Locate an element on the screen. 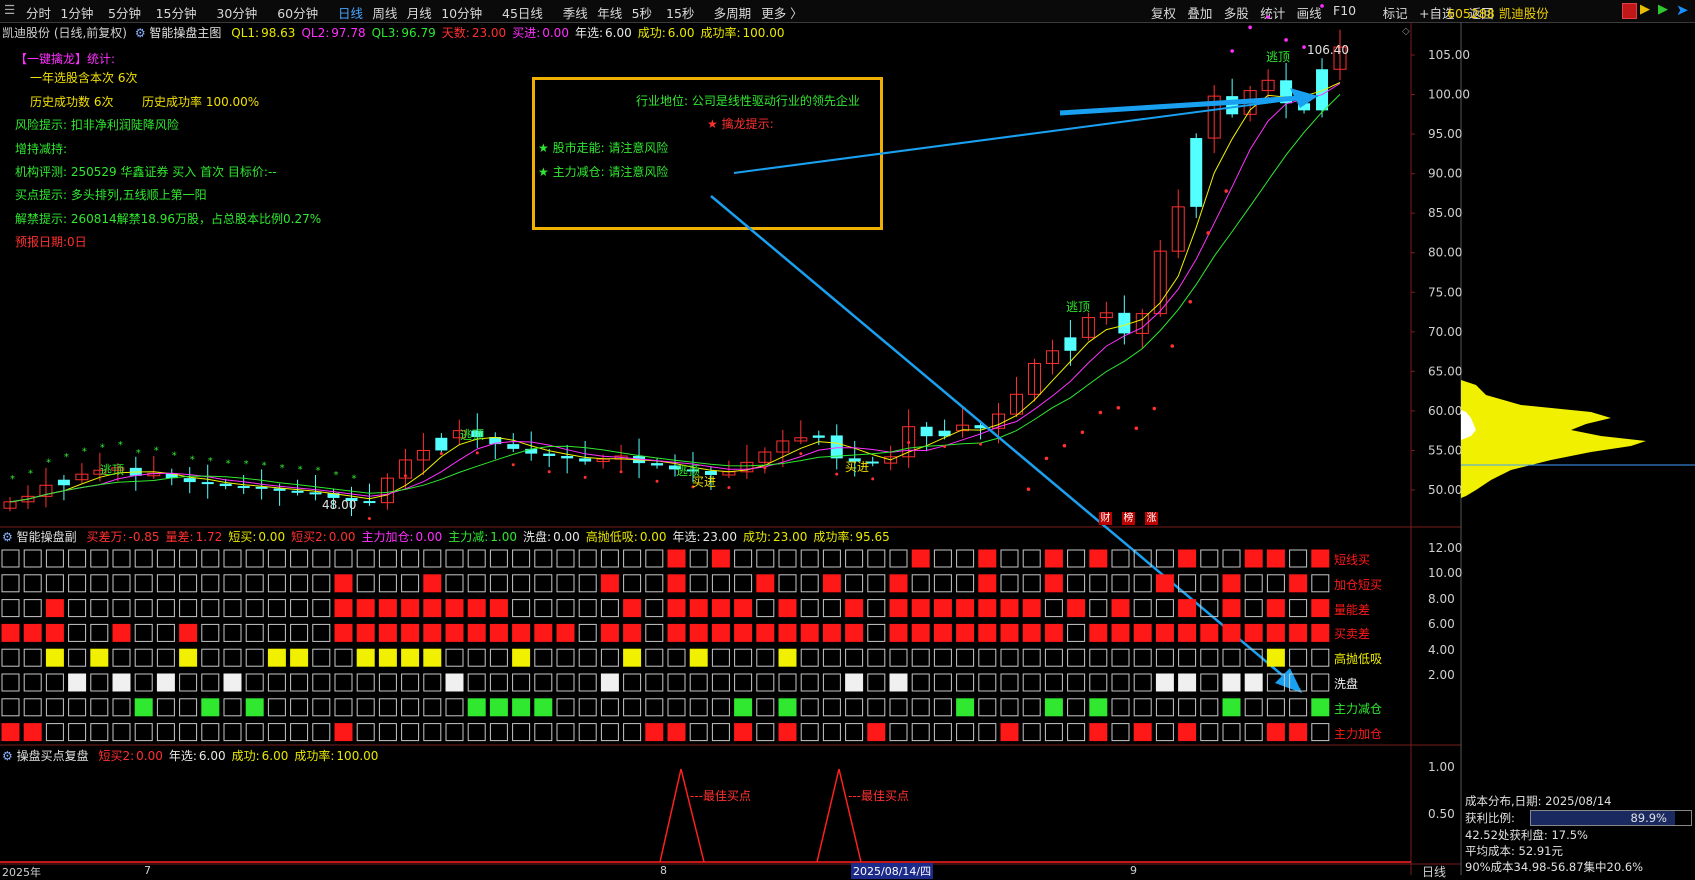 This screenshot has width=1695, height=880. settings-icon: ⚙ is located at coordinates (140, 33).